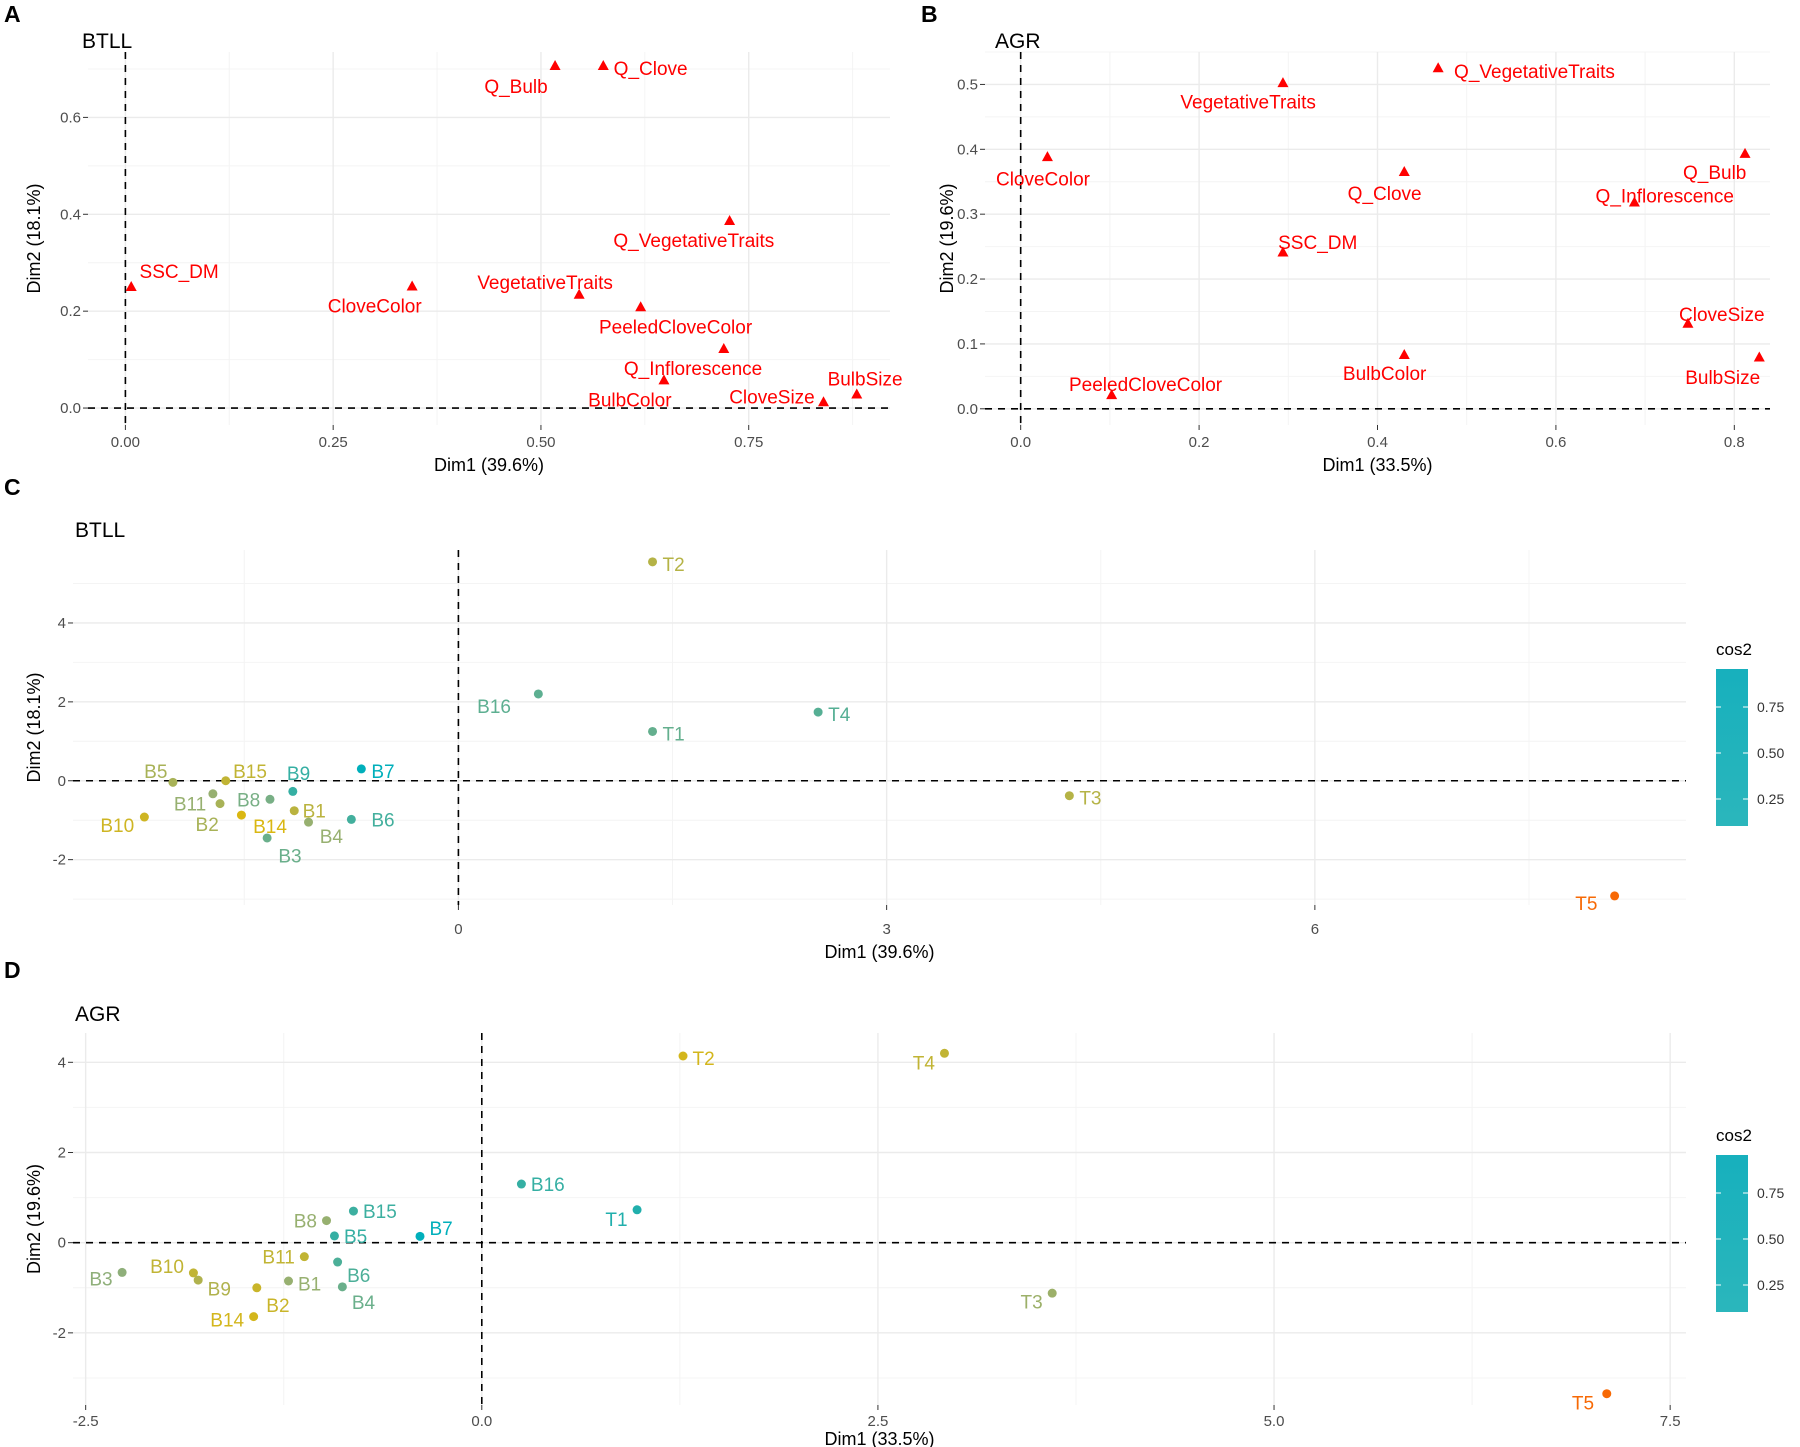 The image size is (1800, 1447). What do you see at coordinates (824, 401) in the screenshot?
I see `point-CloveSize` at bounding box center [824, 401].